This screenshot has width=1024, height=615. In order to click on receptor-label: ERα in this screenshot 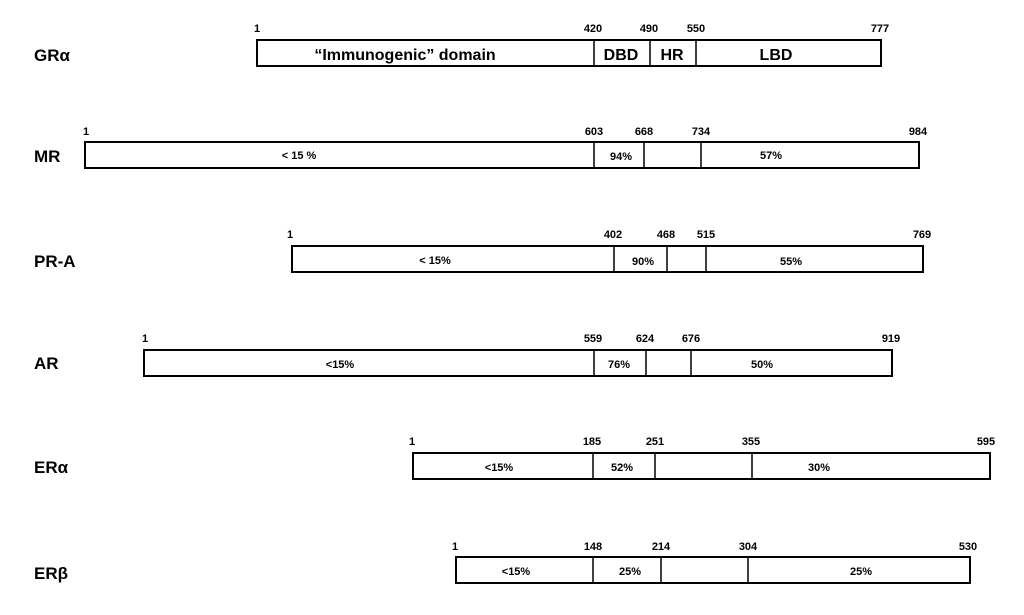, I will do `click(51, 467)`.